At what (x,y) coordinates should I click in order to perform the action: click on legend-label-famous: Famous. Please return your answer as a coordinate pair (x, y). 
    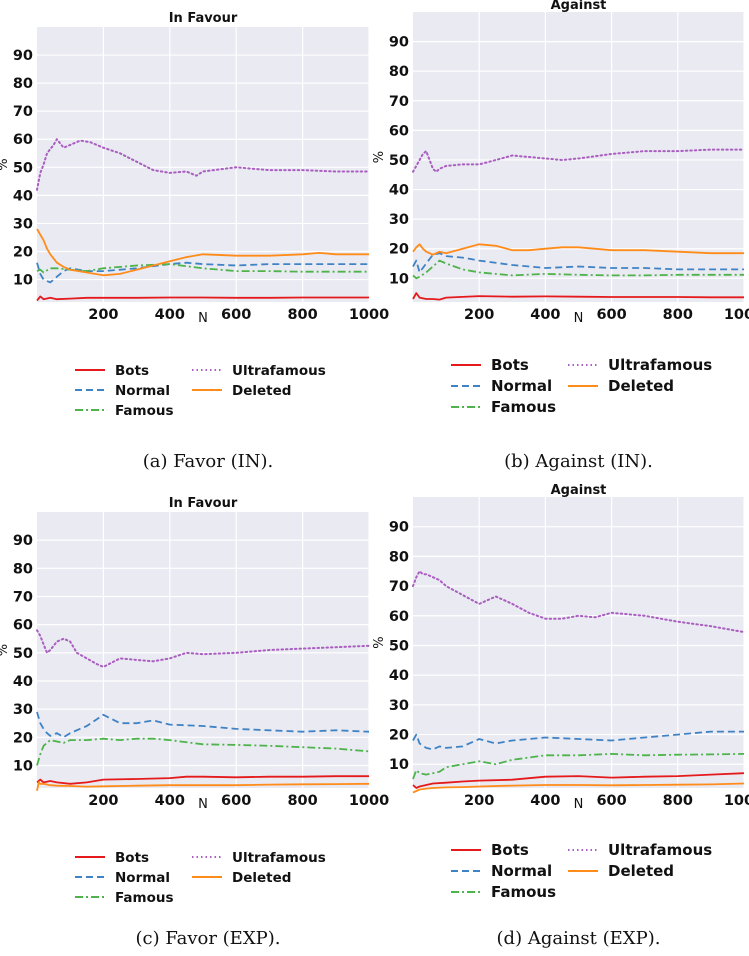
    Looking at the image, I should click on (144, 898).